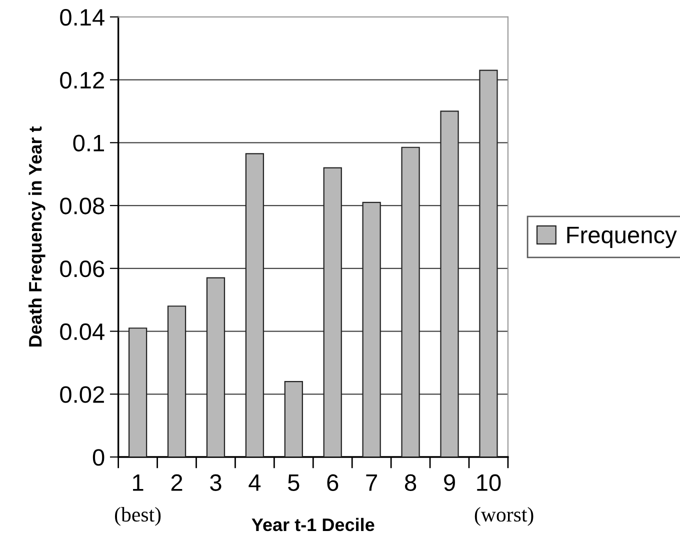  I want to click on x-tick-label: 5, so click(294, 483).